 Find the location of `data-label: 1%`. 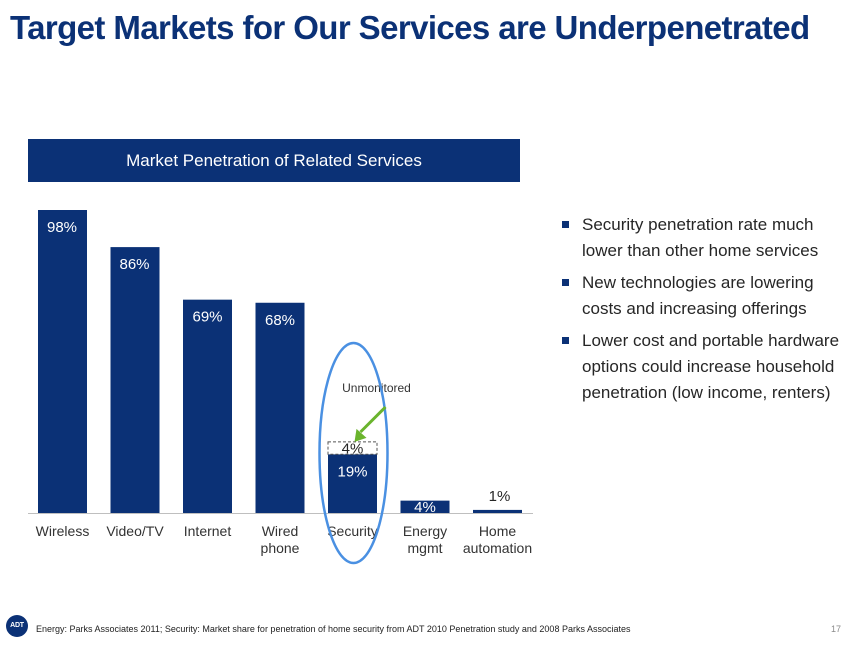

data-label: 1% is located at coordinates (500, 496).